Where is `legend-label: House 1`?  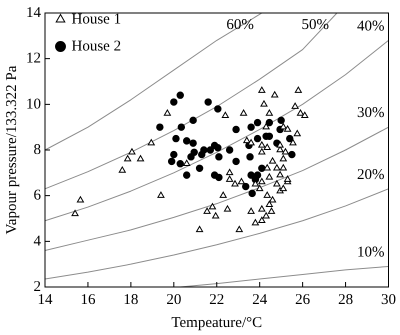
legend-label: House 1 is located at coordinates (97, 19).